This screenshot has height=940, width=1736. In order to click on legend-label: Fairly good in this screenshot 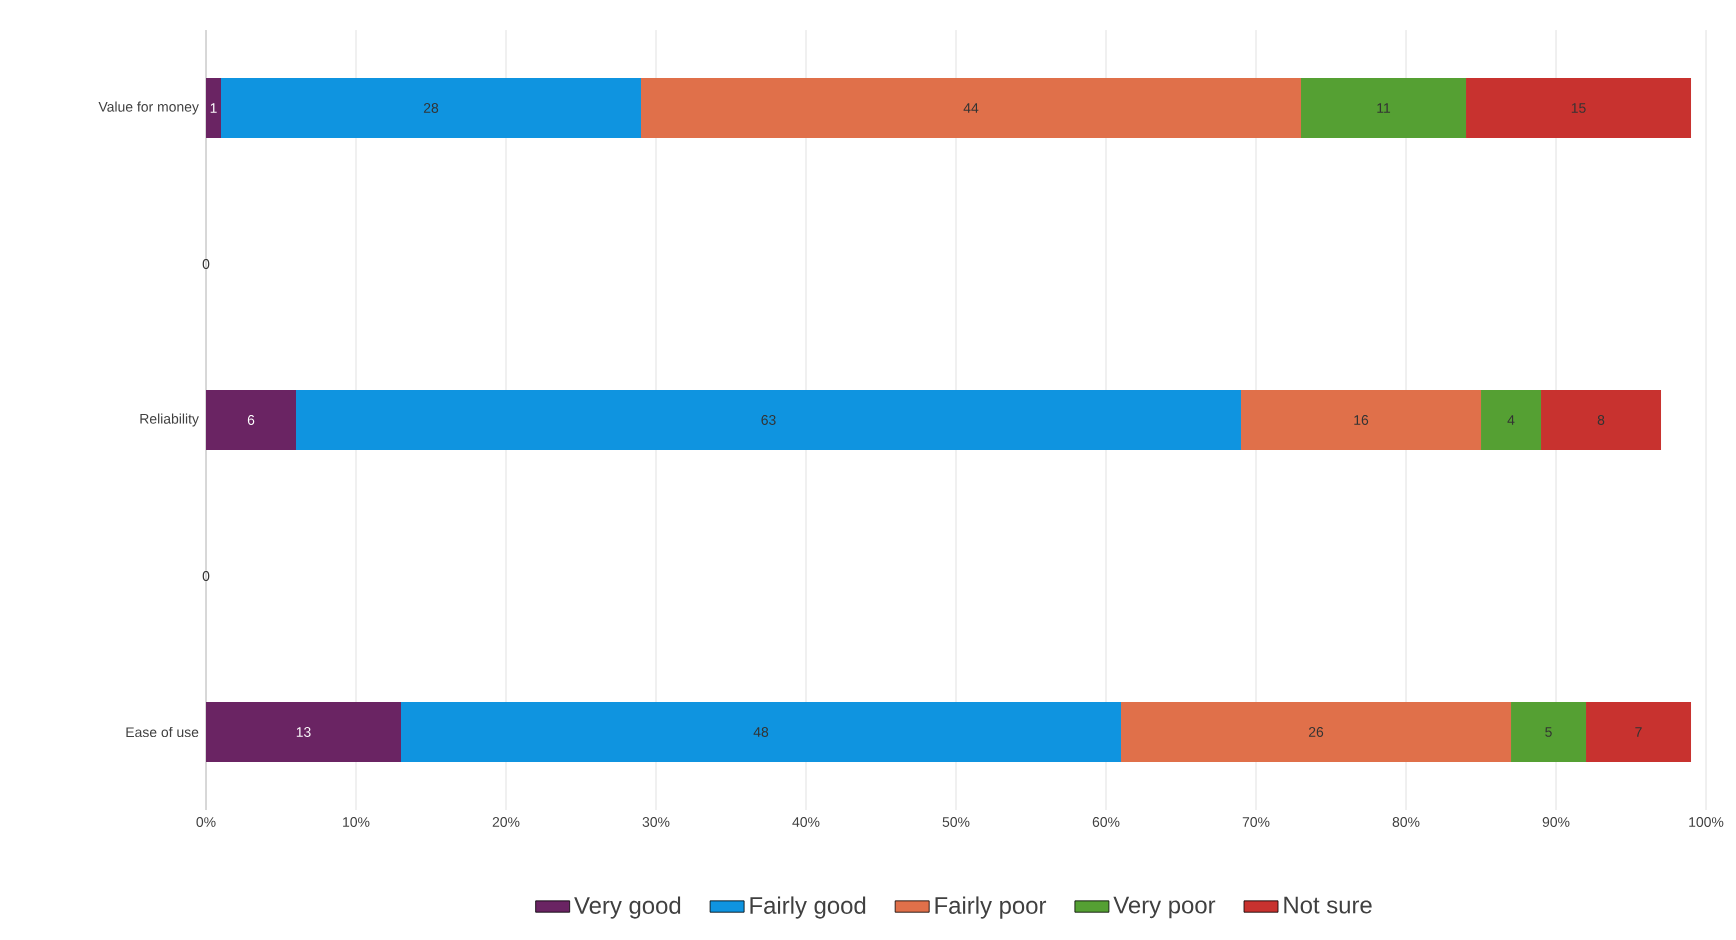, I will do `click(808, 907)`.